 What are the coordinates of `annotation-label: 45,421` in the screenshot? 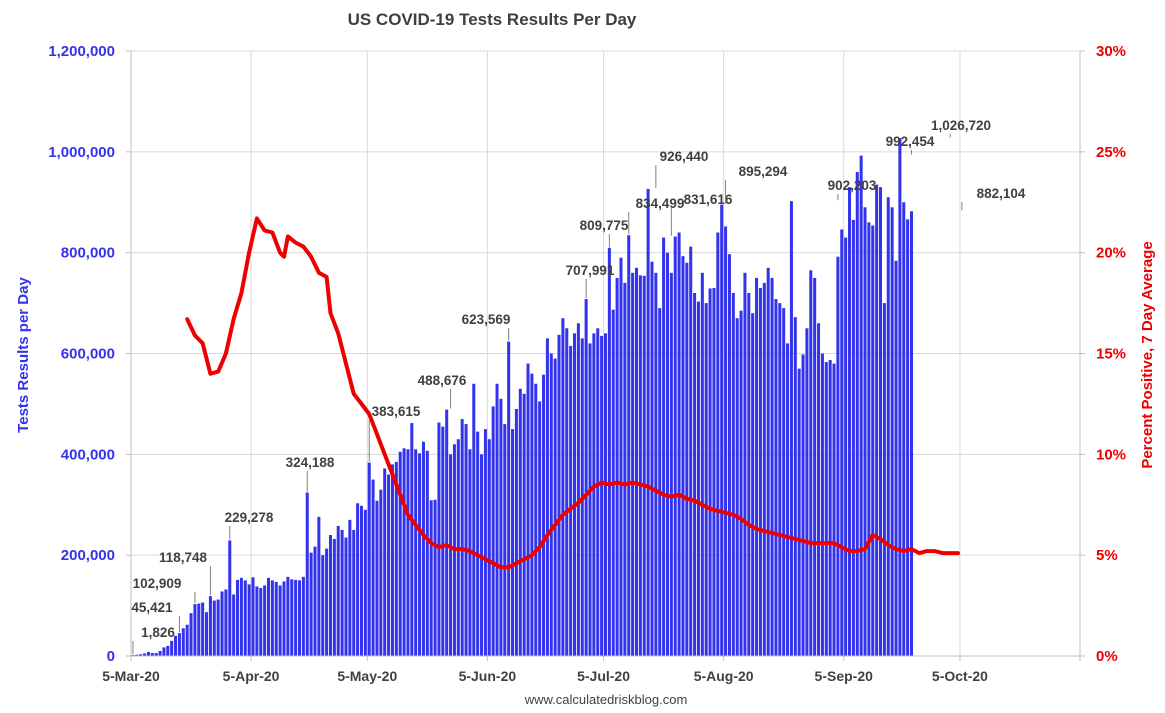 It's located at (152, 607).